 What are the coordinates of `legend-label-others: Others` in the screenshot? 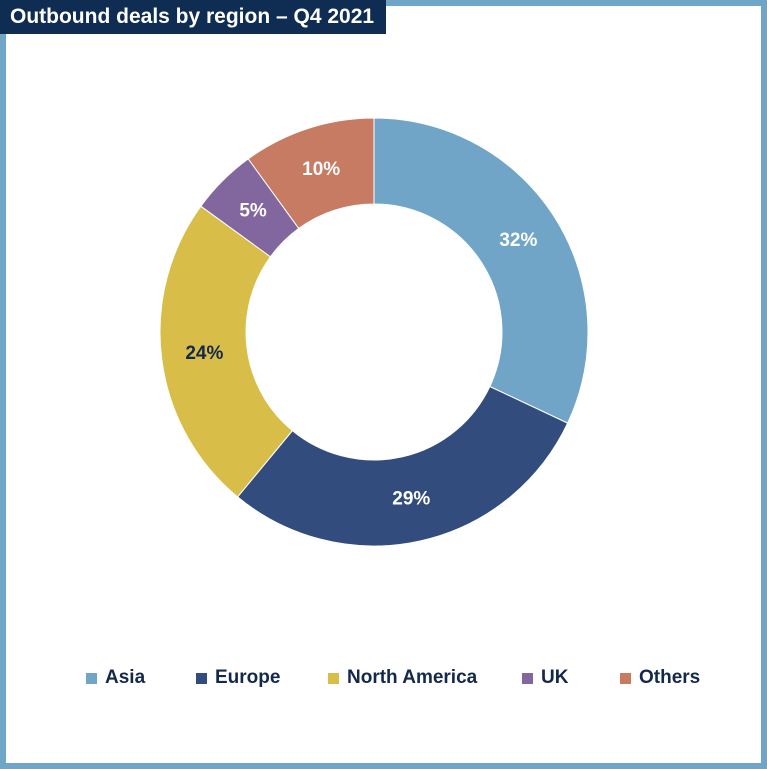 It's located at (670, 677).